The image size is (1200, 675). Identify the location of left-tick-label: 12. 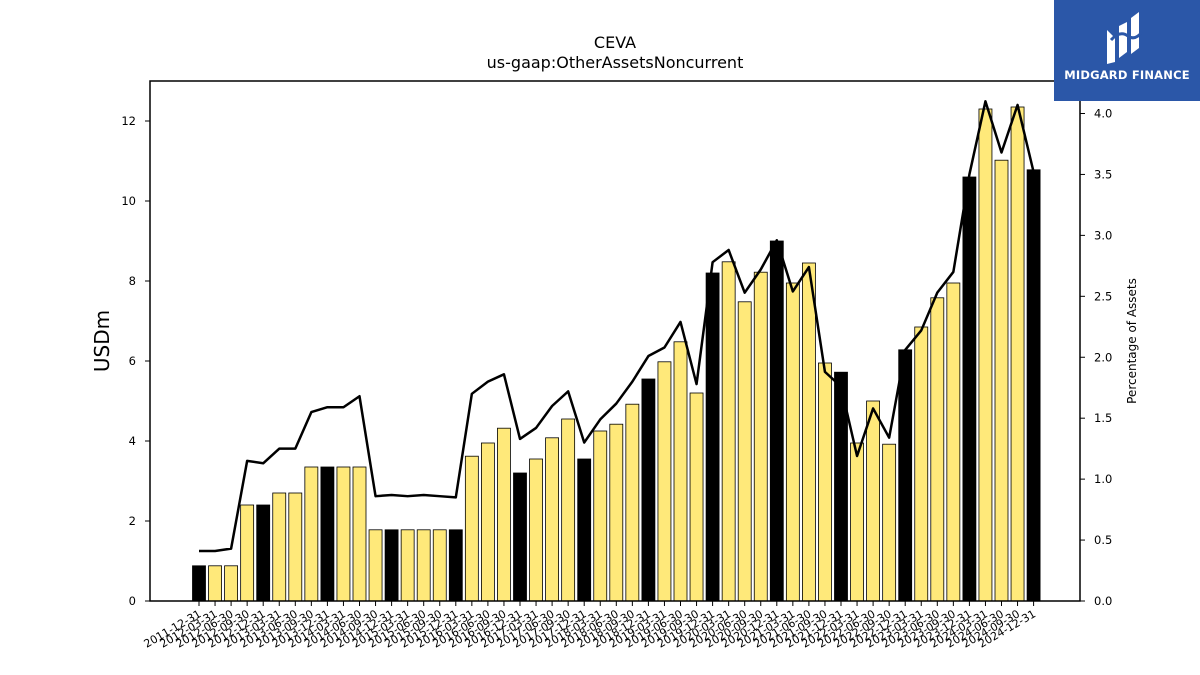
(128, 121).